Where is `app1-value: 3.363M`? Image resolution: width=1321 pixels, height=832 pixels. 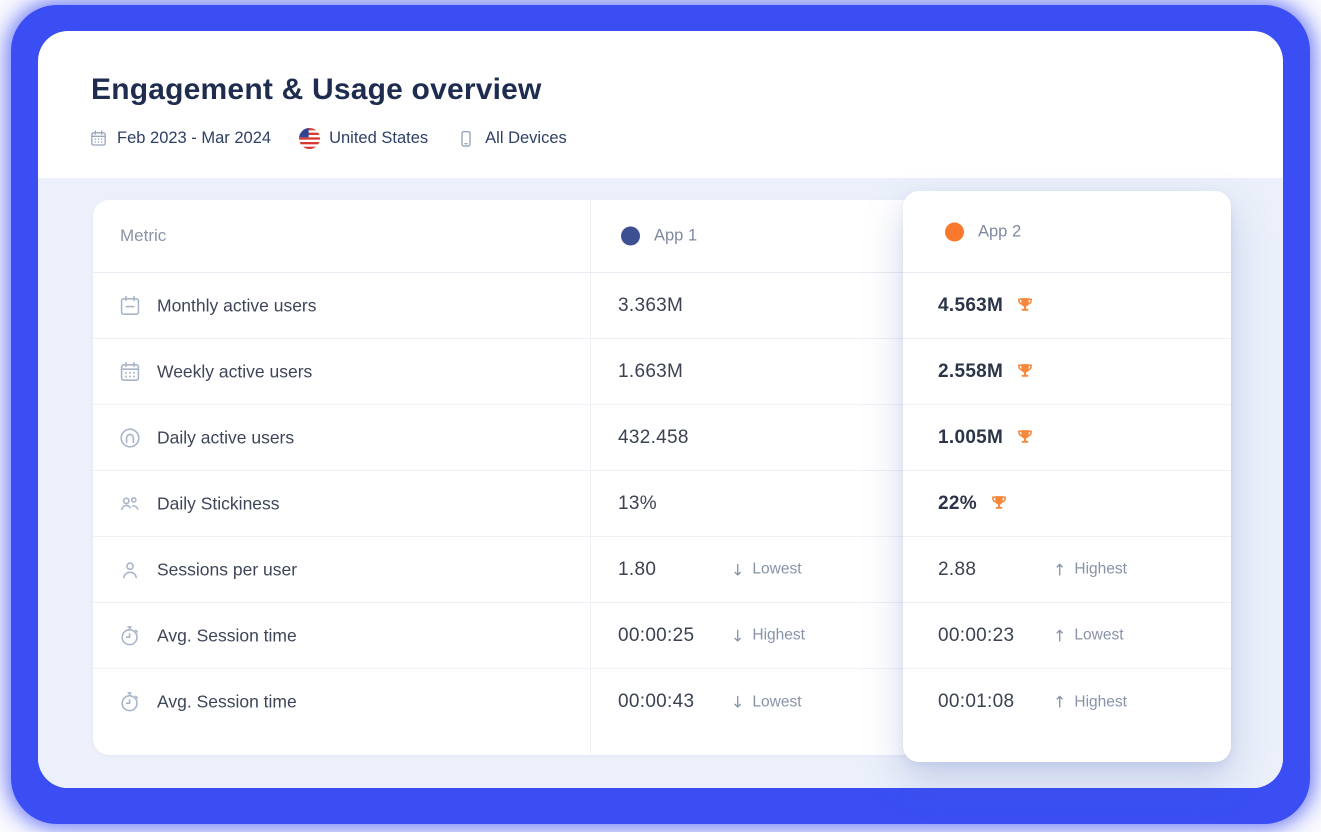
app1-value: 3.363M is located at coordinates (651, 305).